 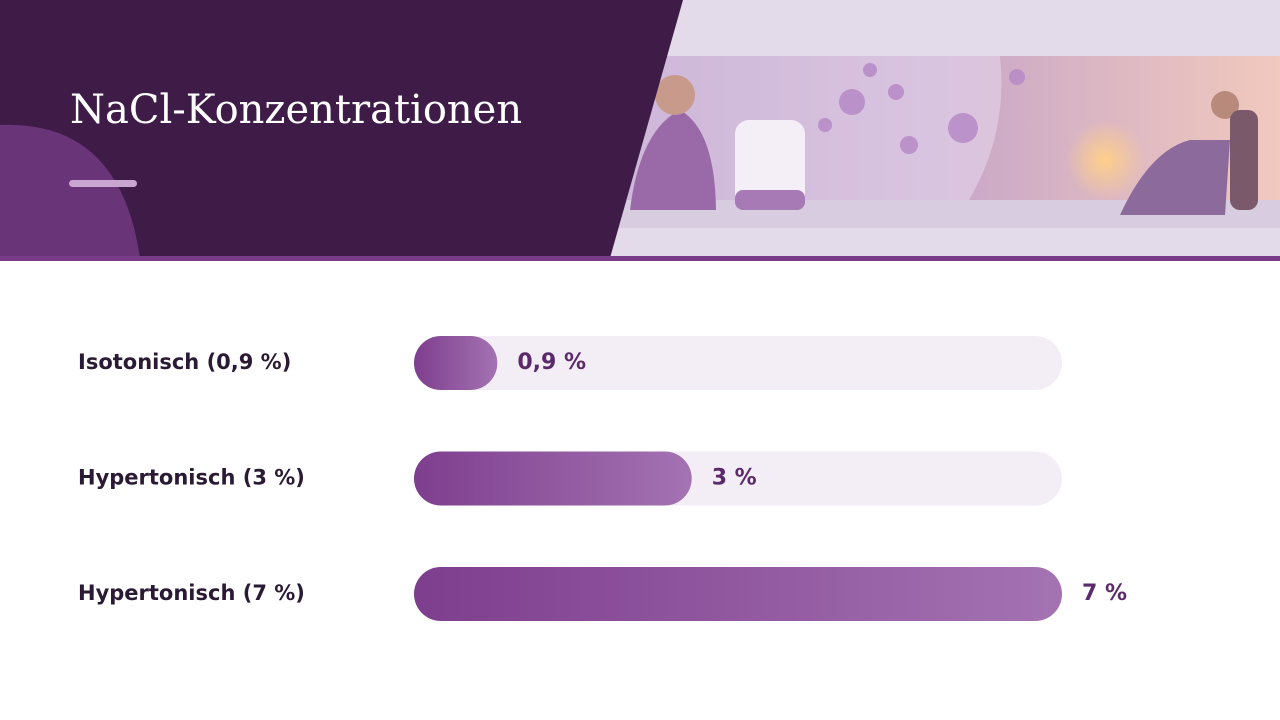 I want to click on value-label: 0,9 %, so click(x=551, y=362).